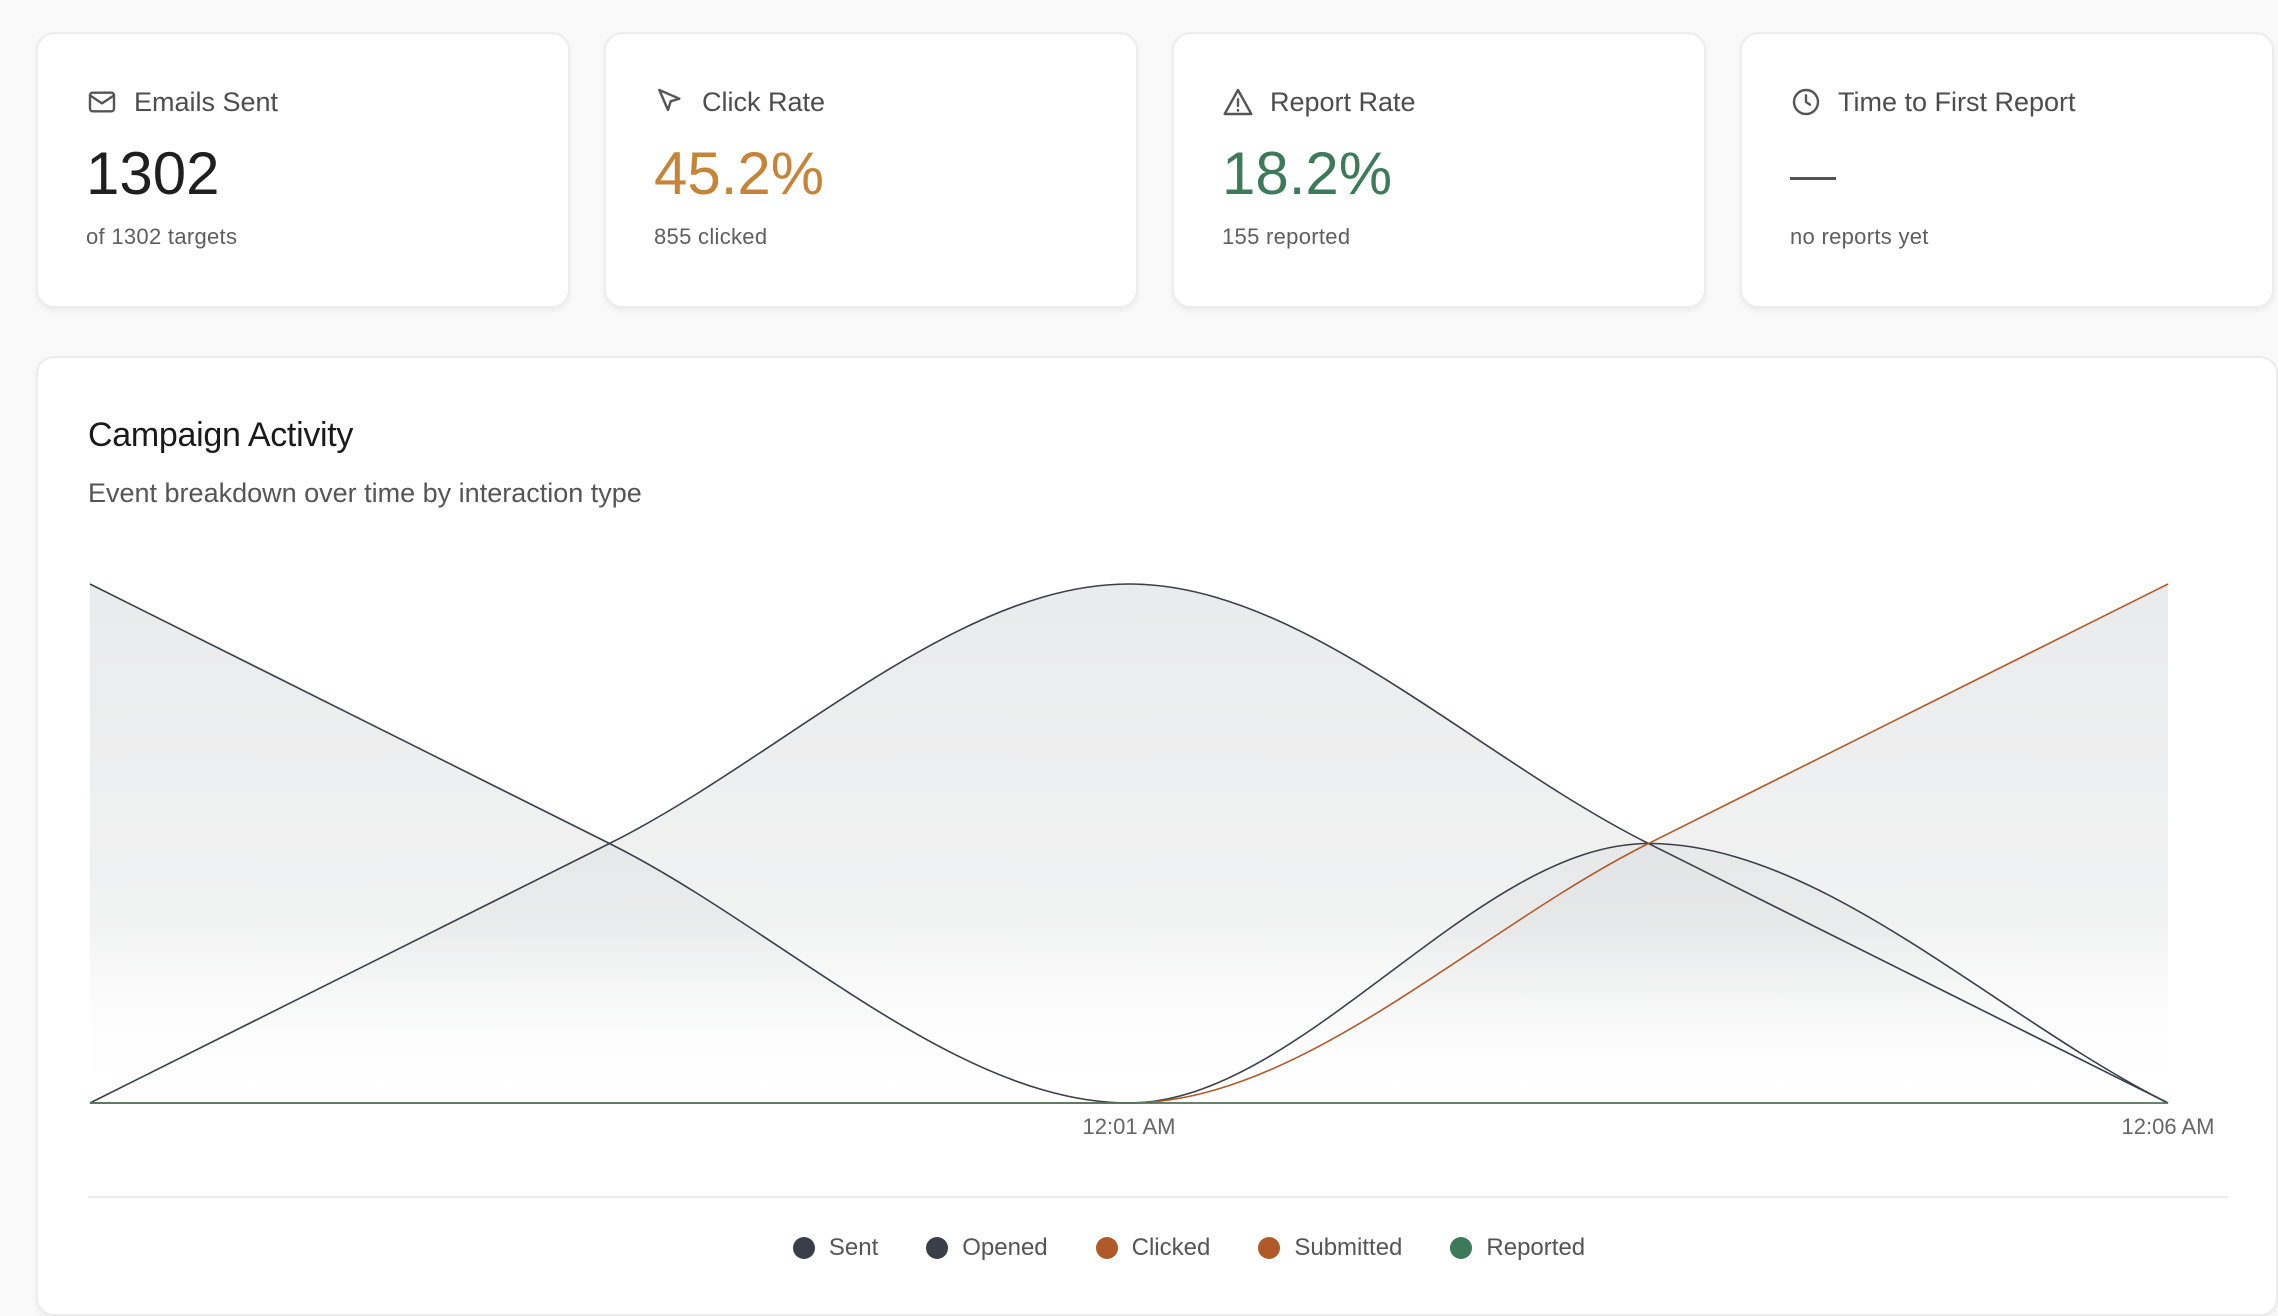 Image resolution: width=2278 pixels, height=1316 pixels. I want to click on legend-item-sent: Sent, so click(835, 1248).